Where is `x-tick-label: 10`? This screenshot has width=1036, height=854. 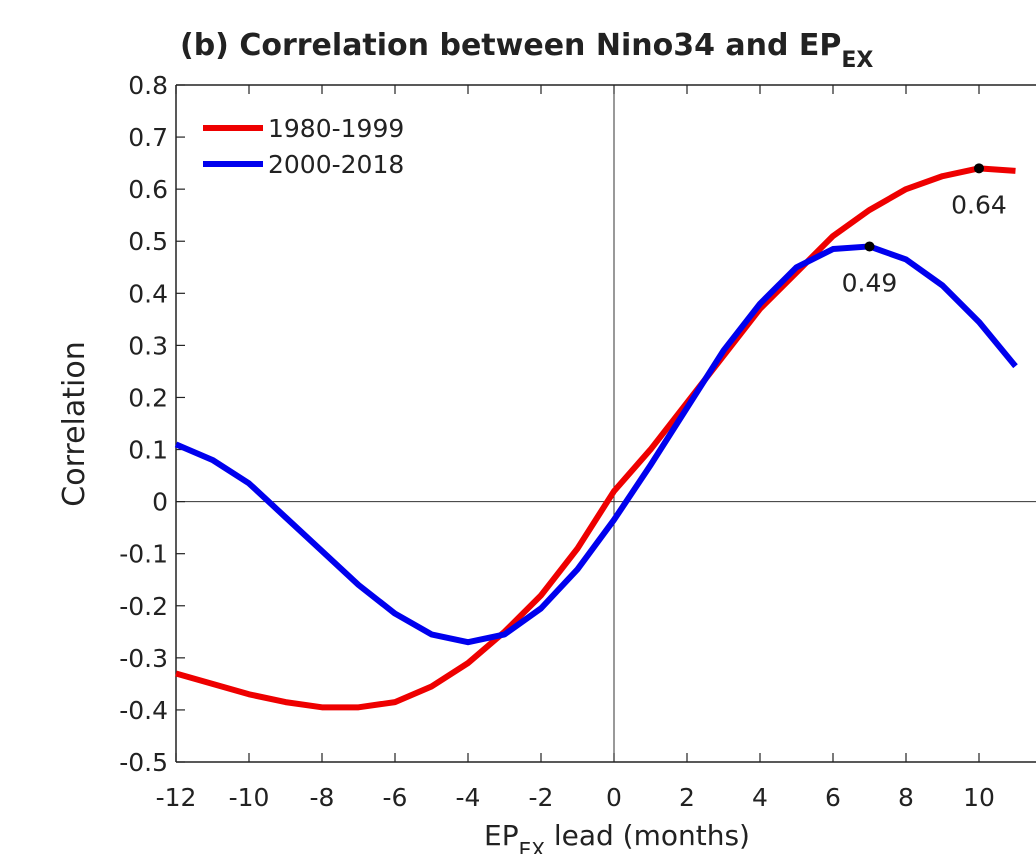
x-tick-label: 10 is located at coordinates (979, 797).